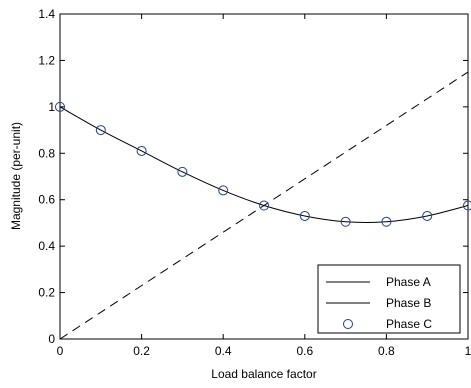 Image resolution: width=471 pixels, height=388 pixels. Describe the element at coordinates (409, 324) in the screenshot. I see `legend-label-phase-c: Phase C` at that location.